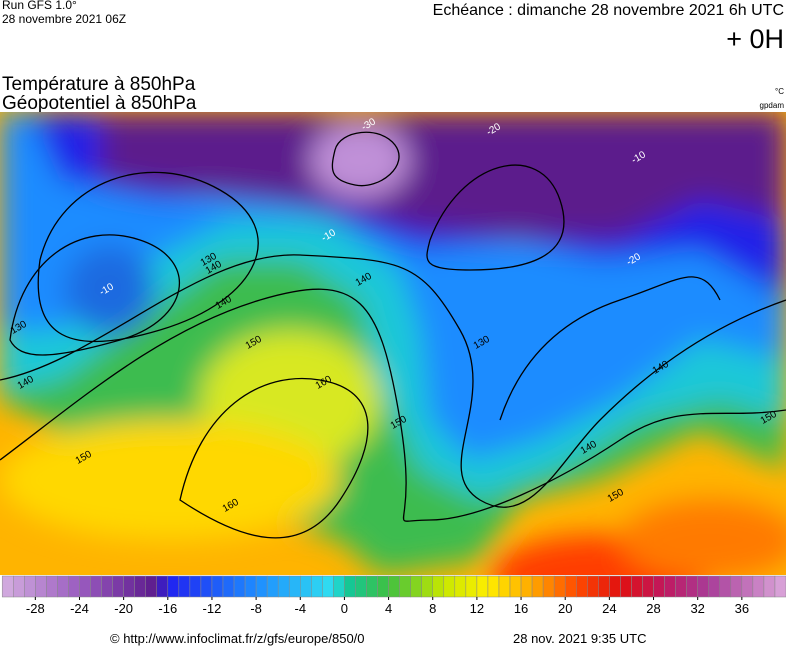 The image size is (786, 648). What do you see at coordinates (99, 103) in the screenshot?
I see `title-geo: Géopotentiel à 850hPa` at bounding box center [99, 103].